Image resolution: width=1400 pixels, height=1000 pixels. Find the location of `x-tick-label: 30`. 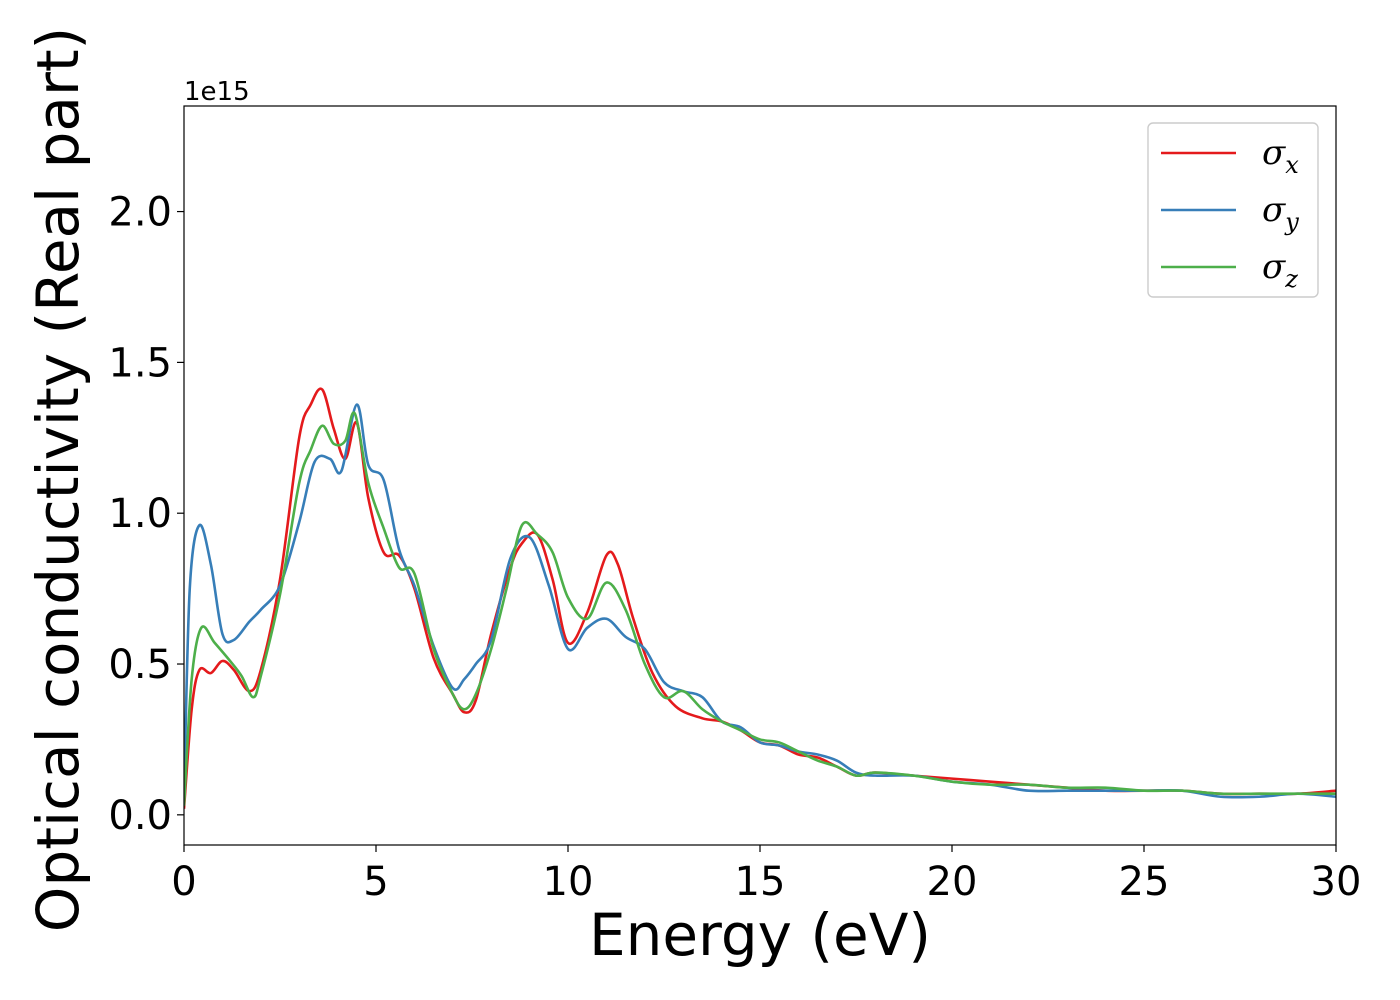

x-tick-label: 30 is located at coordinates (1336, 882).